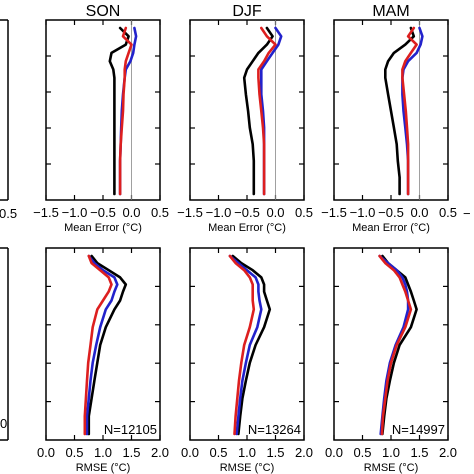 The width and height of the screenshot is (474, 474). I want to click on panel-title: DJF, so click(247, 11).